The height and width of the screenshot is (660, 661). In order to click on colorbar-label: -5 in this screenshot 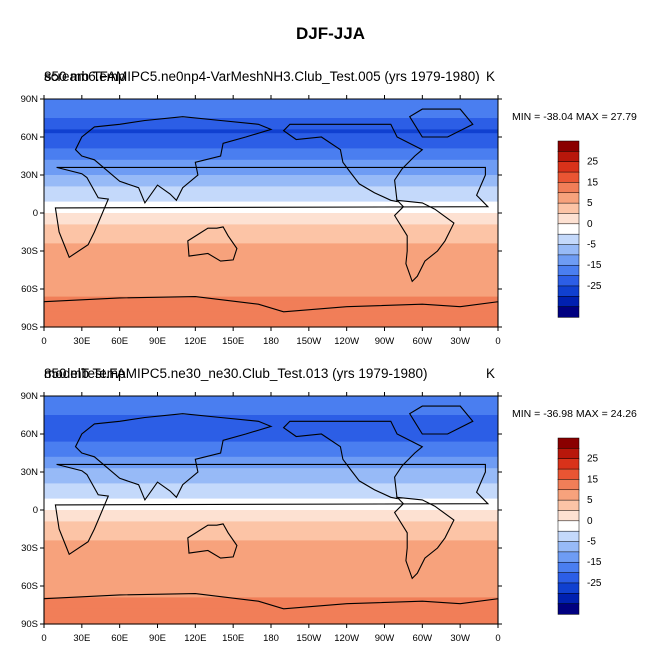, I will do `click(591, 542)`.